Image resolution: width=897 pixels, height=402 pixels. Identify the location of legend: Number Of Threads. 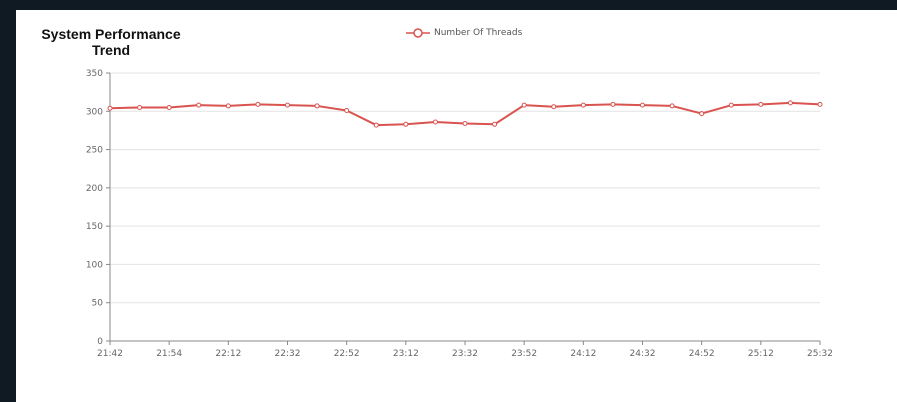
(464, 33).